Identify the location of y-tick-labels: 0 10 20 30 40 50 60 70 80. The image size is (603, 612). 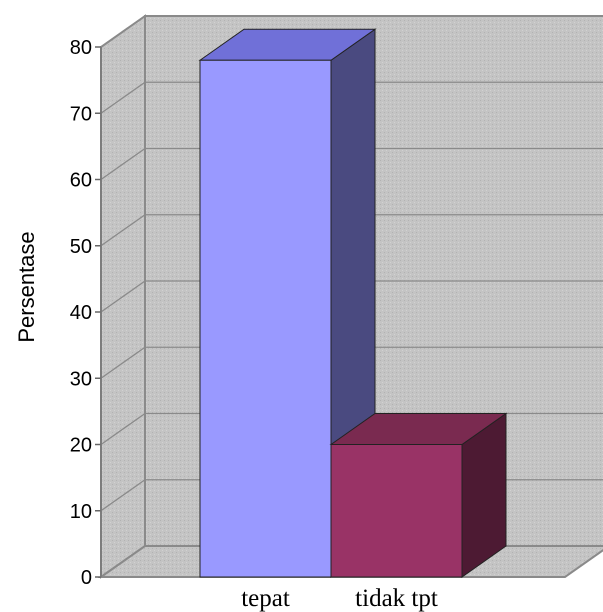
(86, 313).